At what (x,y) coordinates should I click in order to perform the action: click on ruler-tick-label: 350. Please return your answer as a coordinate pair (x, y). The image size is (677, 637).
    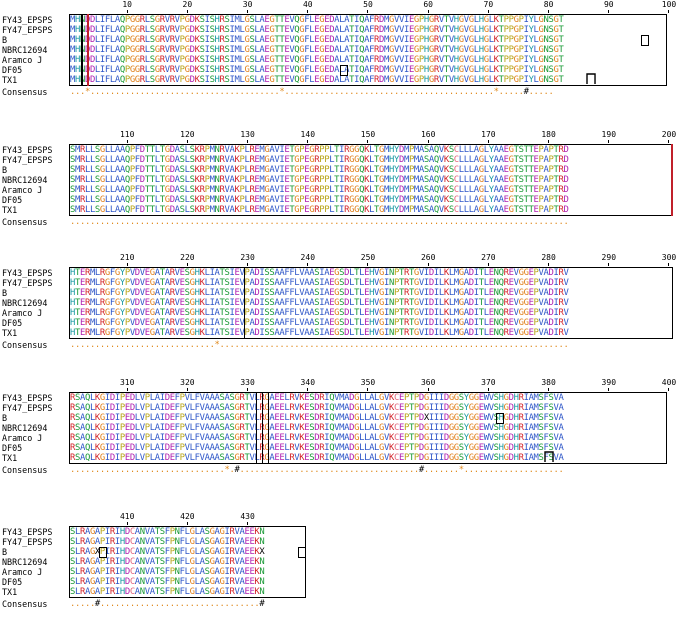
    Looking at the image, I should click on (368, 382).